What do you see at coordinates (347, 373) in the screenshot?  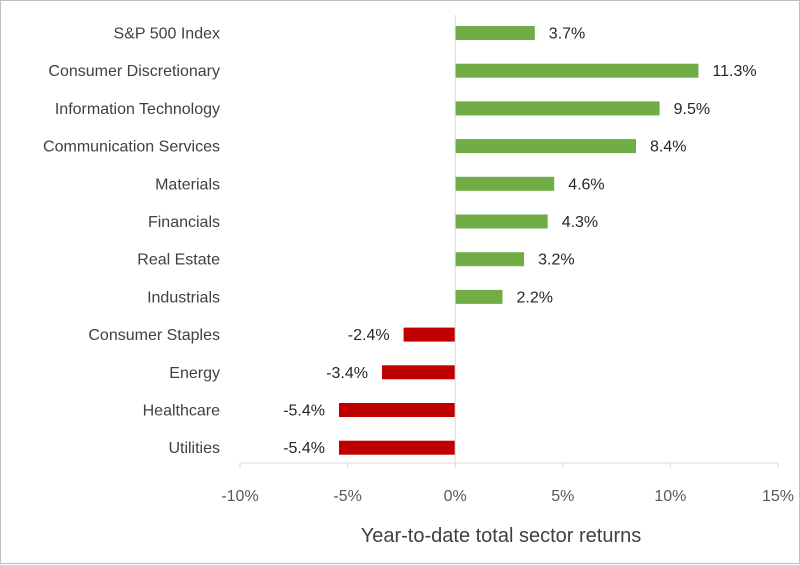 I see `data-label: -3.4%` at bounding box center [347, 373].